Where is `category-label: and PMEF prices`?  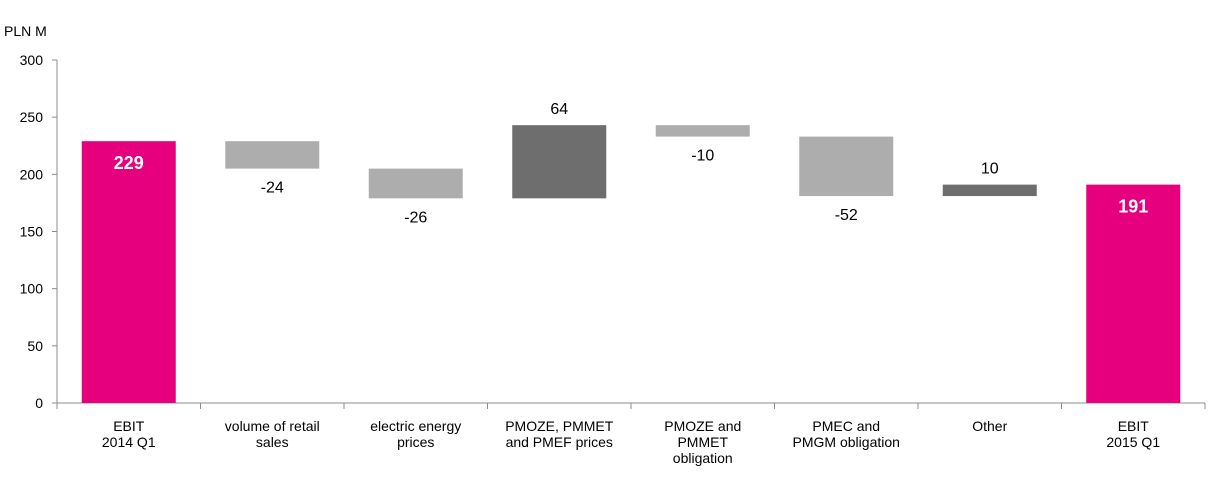
category-label: and PMEF prices is located at coordinates (559, 442).